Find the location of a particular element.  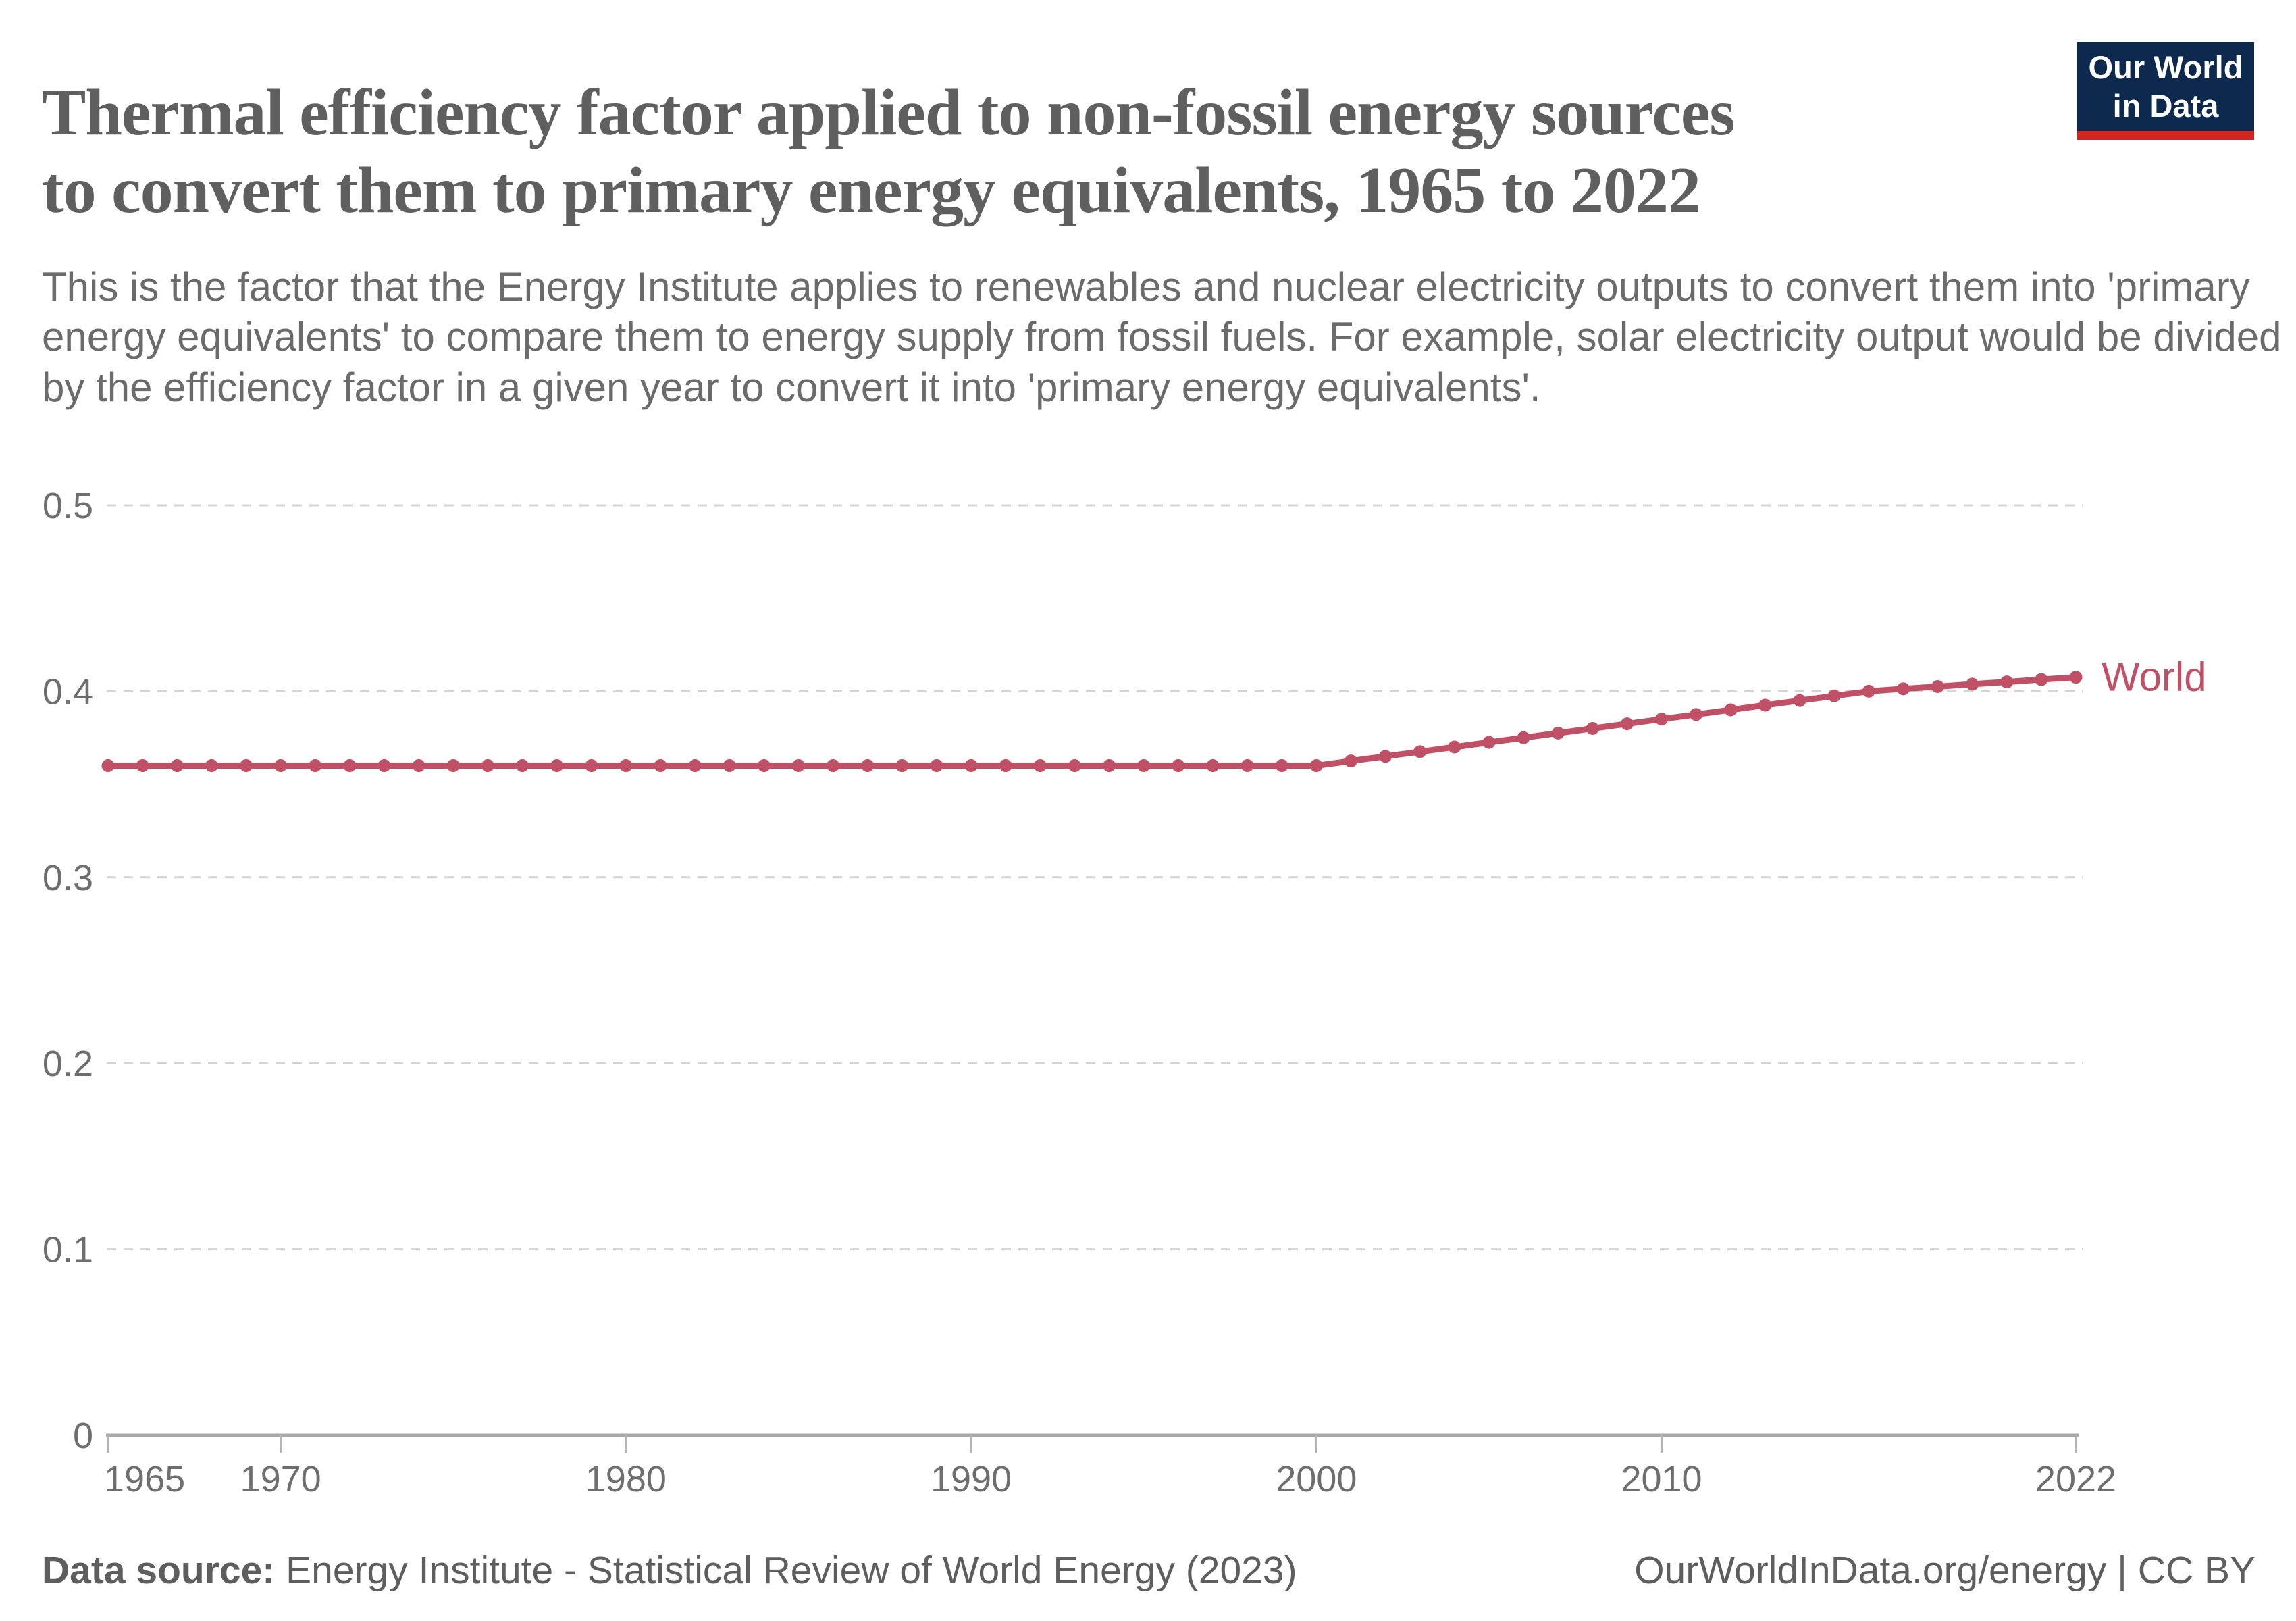

data-point-1999 is located at coordinates (1281, 766).